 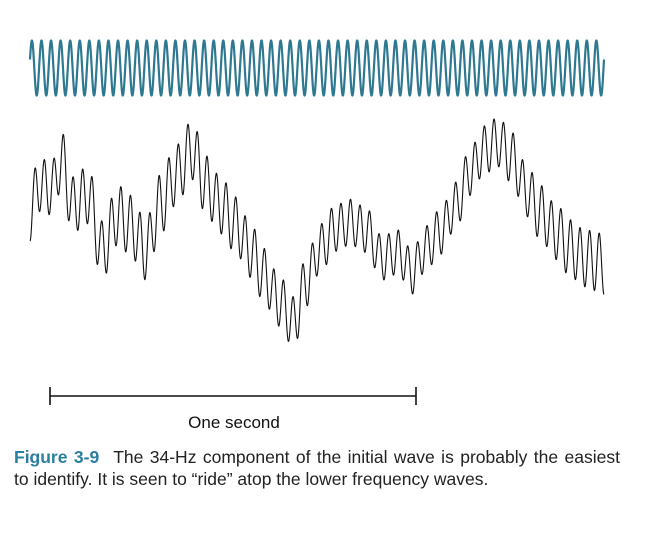 What do you see at coordinates (234, 422) in the screenshot?
I see `scale-bar-label: One second` at bounding box center [234, 422].